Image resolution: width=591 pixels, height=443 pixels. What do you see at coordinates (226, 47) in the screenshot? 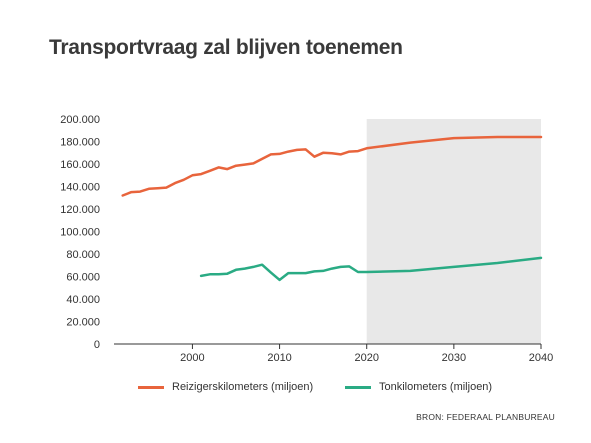
I see `chart-title: Transportvraag zal blijven toenemen` at bounding box center [226, 47].